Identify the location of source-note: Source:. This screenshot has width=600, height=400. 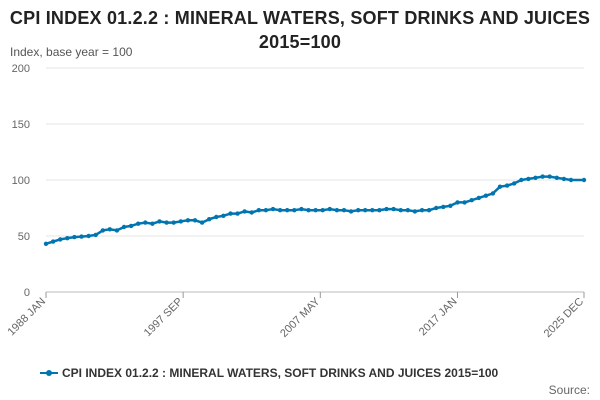
(569, 390).